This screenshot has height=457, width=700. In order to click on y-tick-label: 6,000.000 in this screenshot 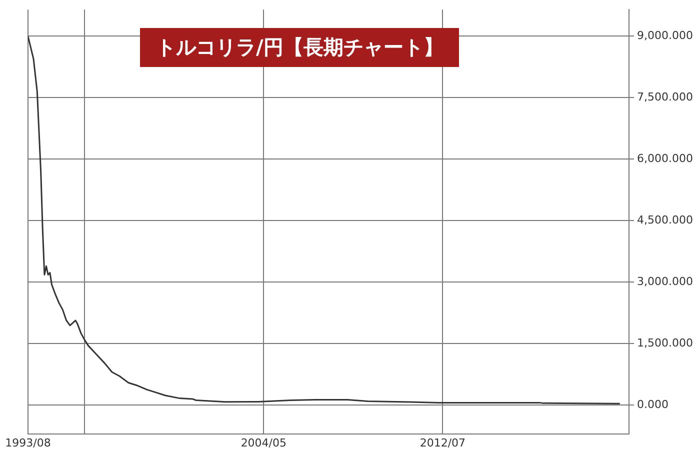, I will do `click(665, 159)`.